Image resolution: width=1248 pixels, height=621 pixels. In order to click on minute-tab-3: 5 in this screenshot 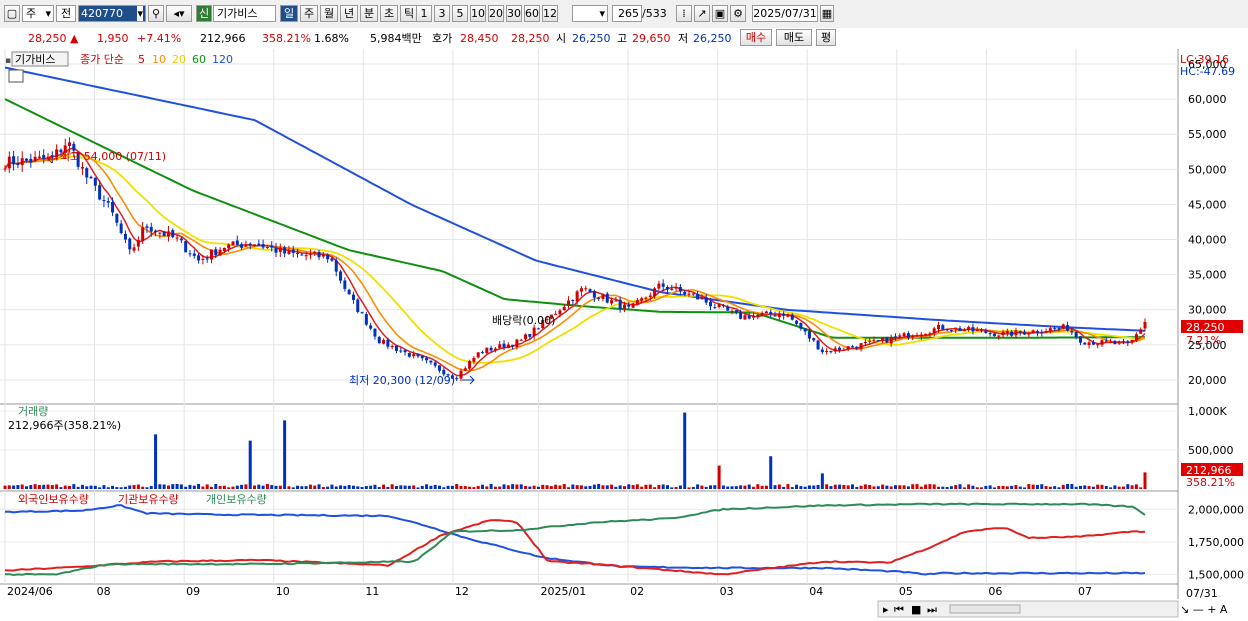, I will do `click(460, 13)`.